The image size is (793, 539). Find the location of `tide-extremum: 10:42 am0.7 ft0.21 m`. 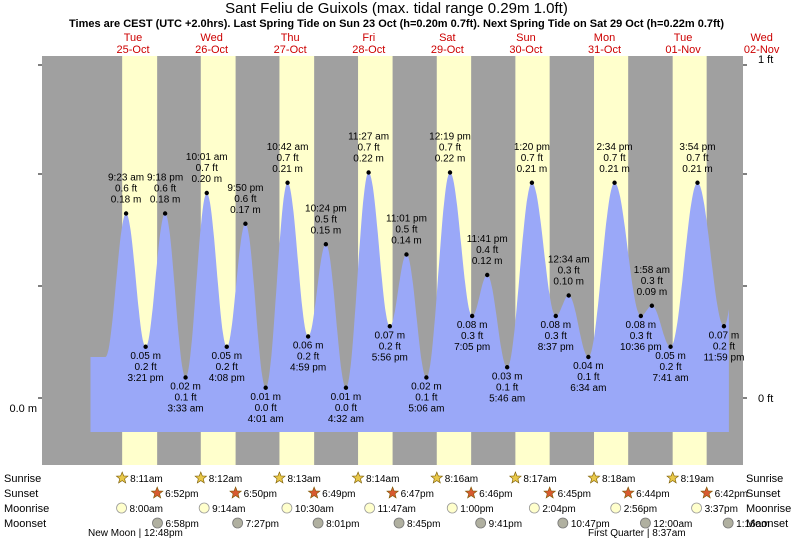

tide-extremum: 10:42 am0.7 ft0.21 m is located at coordinates (288, 163).